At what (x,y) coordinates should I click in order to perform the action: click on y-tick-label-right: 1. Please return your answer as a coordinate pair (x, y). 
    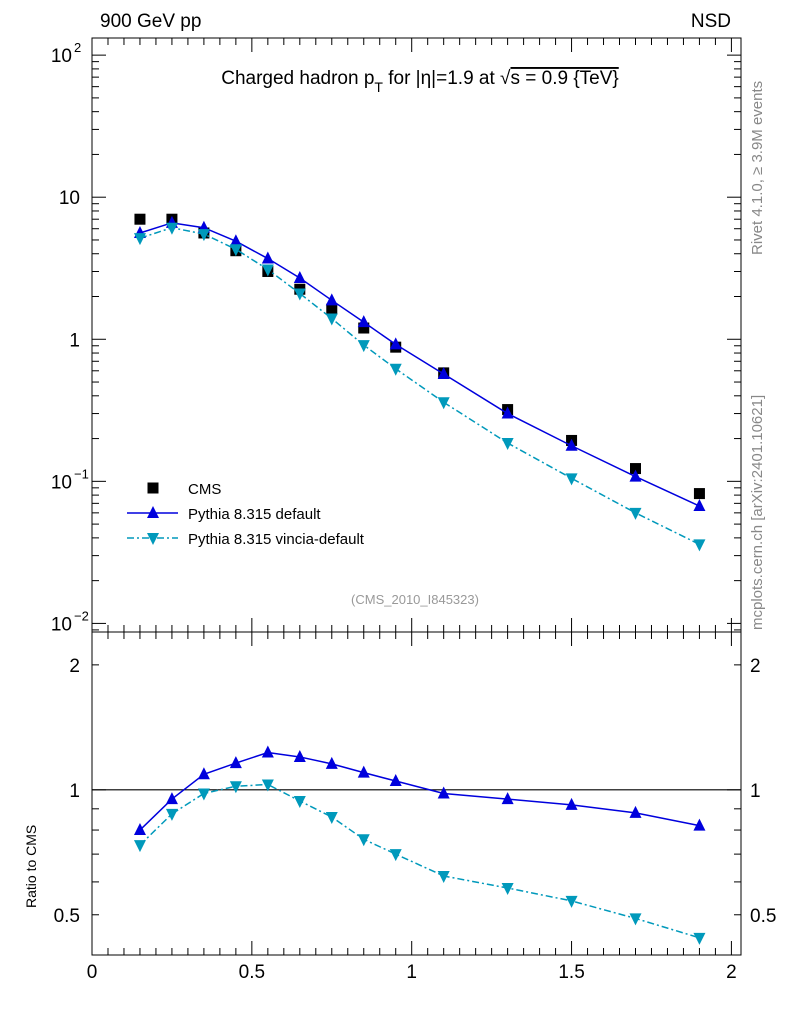
    Looking at the image, I should click on (755, 791).